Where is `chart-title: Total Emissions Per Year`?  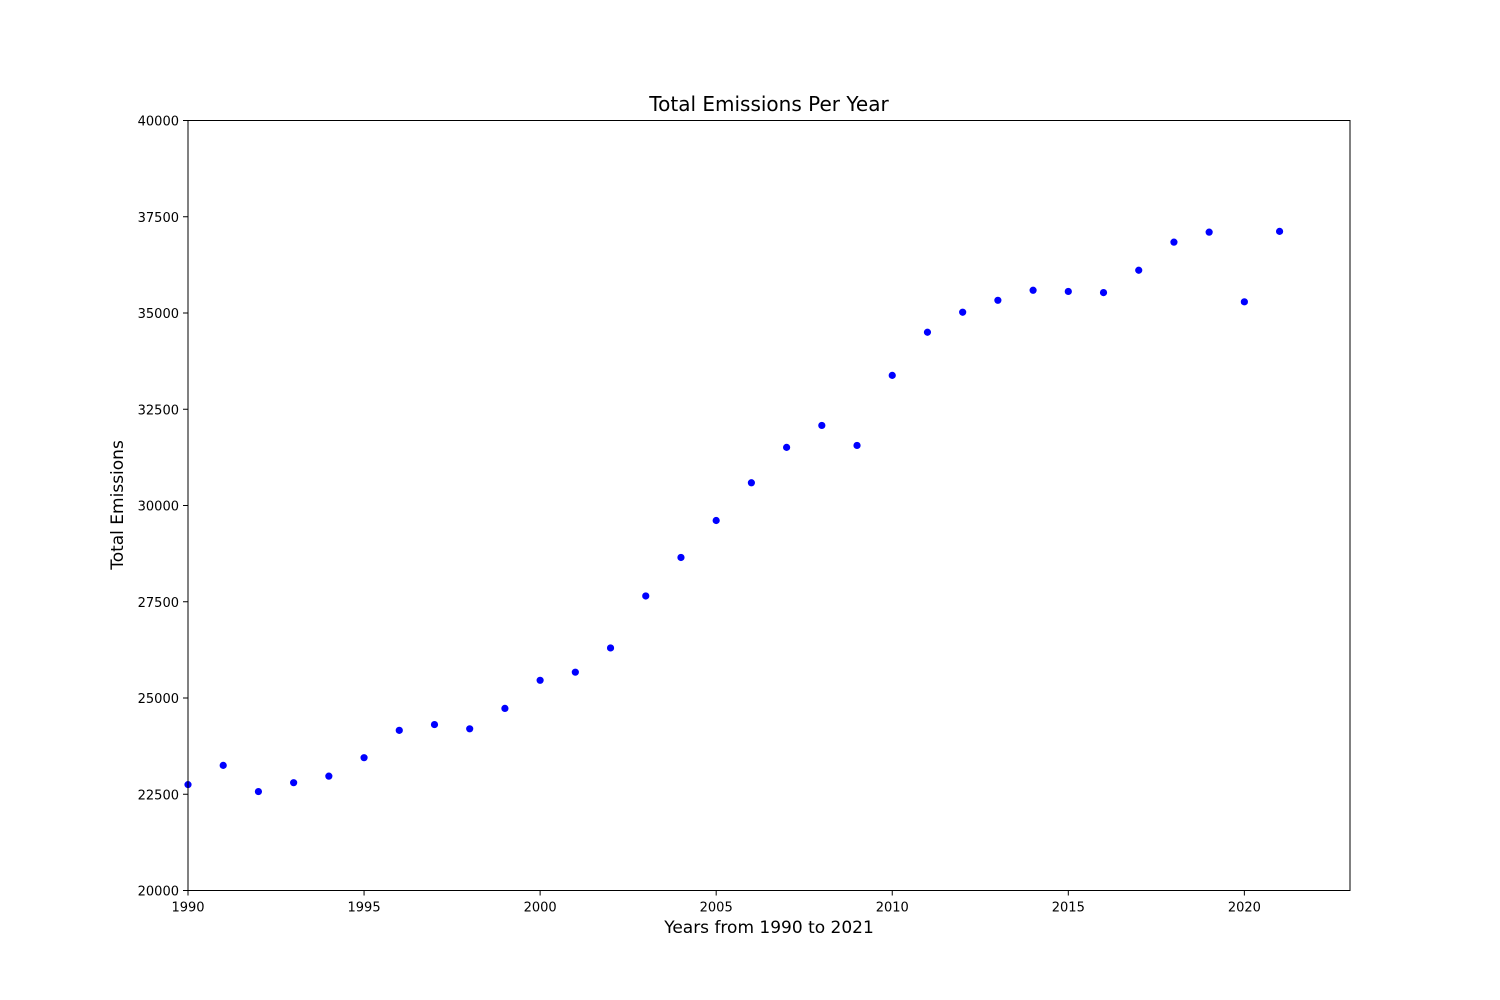
chart-title: Total Emissions Per Year is located at coordinates (768, 104).